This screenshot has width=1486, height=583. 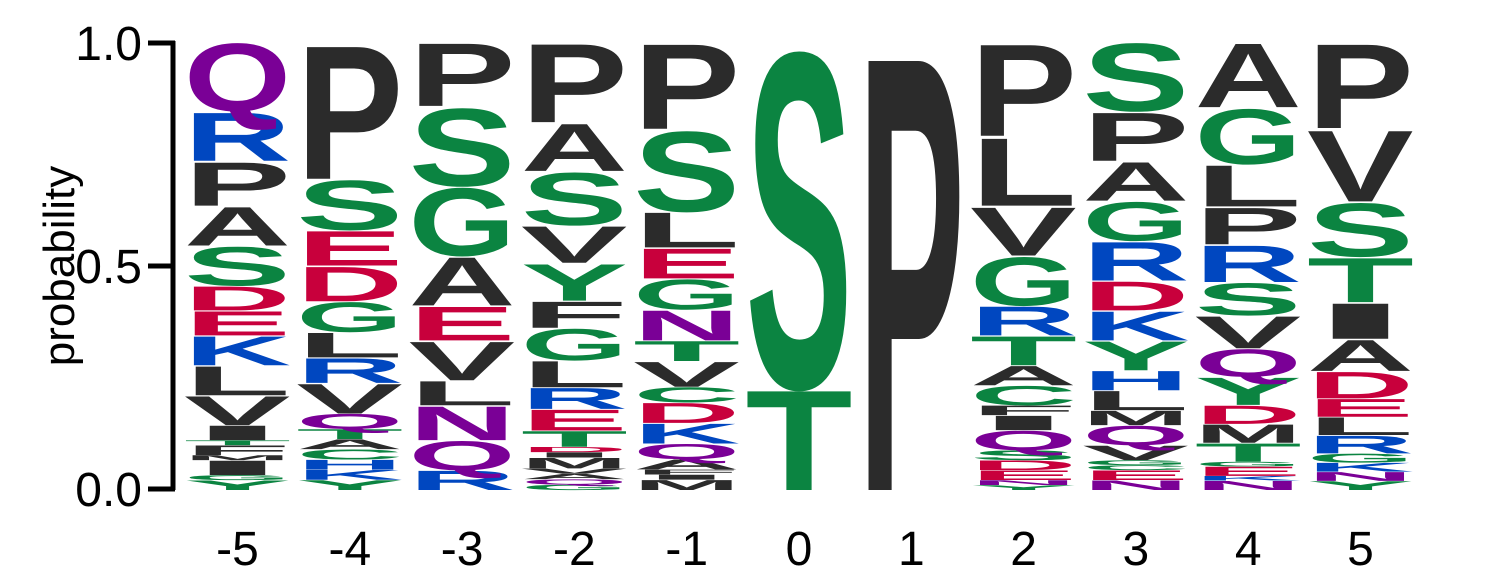 I want to click on y-tick-label-1: 1.0, so click(x=108, y=44).